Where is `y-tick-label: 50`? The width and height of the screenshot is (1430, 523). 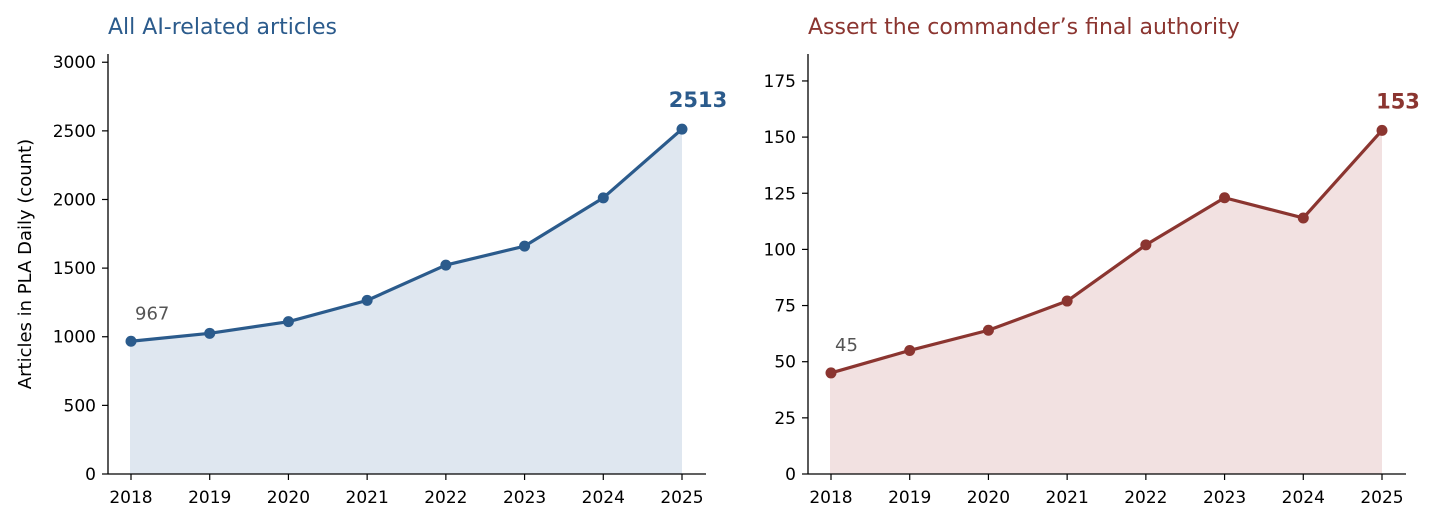
y-tick-label: 50 is located at coordinates (785, 363).